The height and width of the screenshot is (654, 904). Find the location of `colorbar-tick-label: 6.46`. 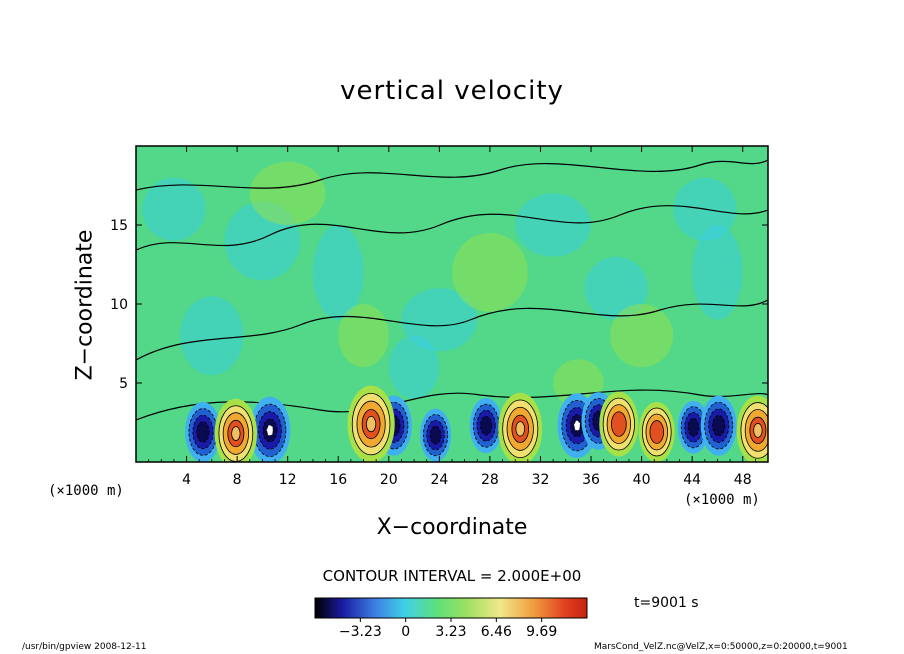

colorbar-tick-label: 6.46 is located at coordinates (496, 632).